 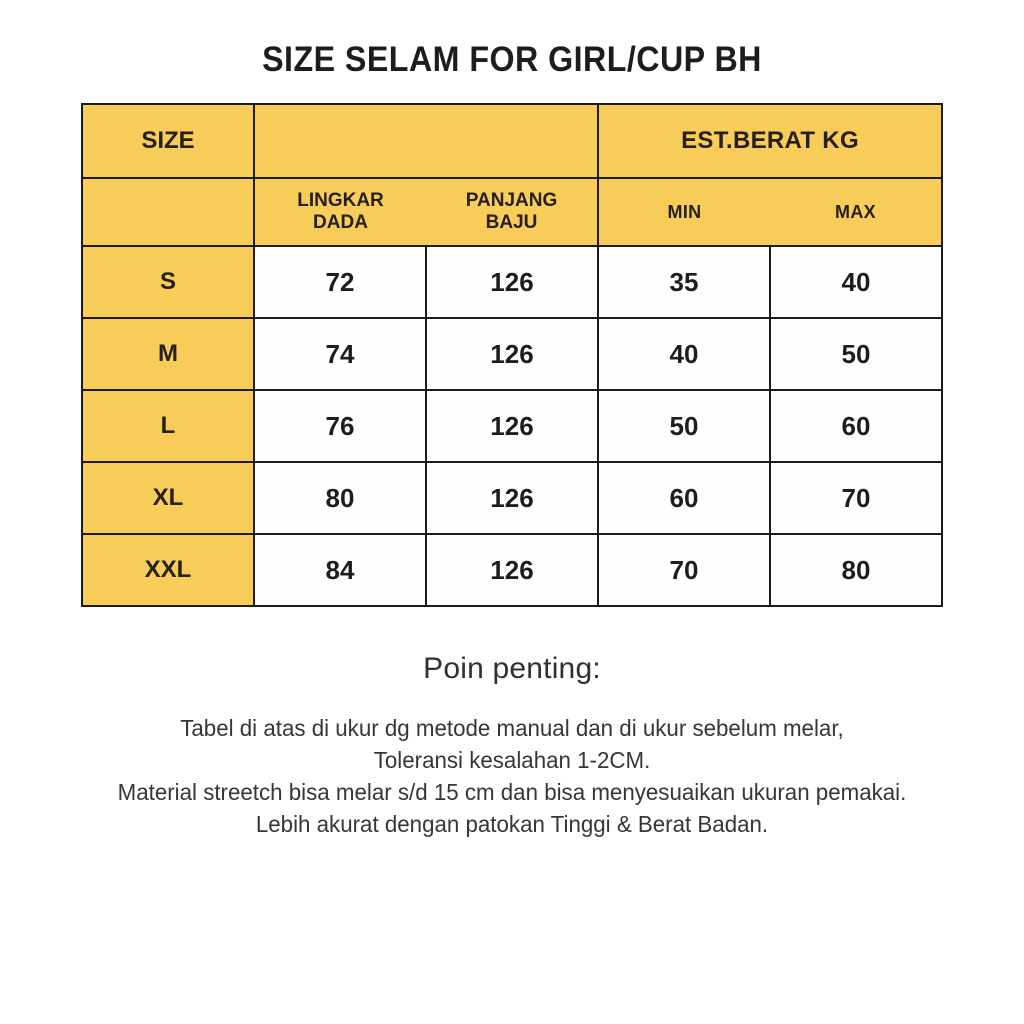 What do you see at coordinates (512, 59) in the screenshot?
I see `page-title: SIZE SELAM FOR GIRL/CUP BH` at bounding box center [512, 59].